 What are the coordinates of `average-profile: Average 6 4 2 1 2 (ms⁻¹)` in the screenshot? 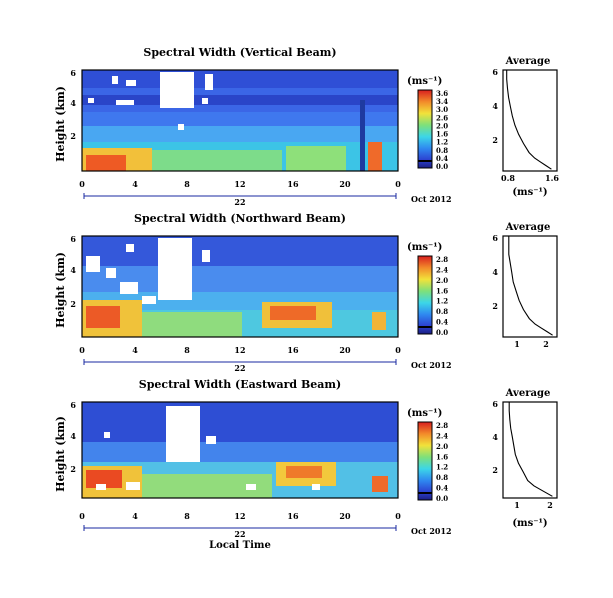 It's located at (525, 458).